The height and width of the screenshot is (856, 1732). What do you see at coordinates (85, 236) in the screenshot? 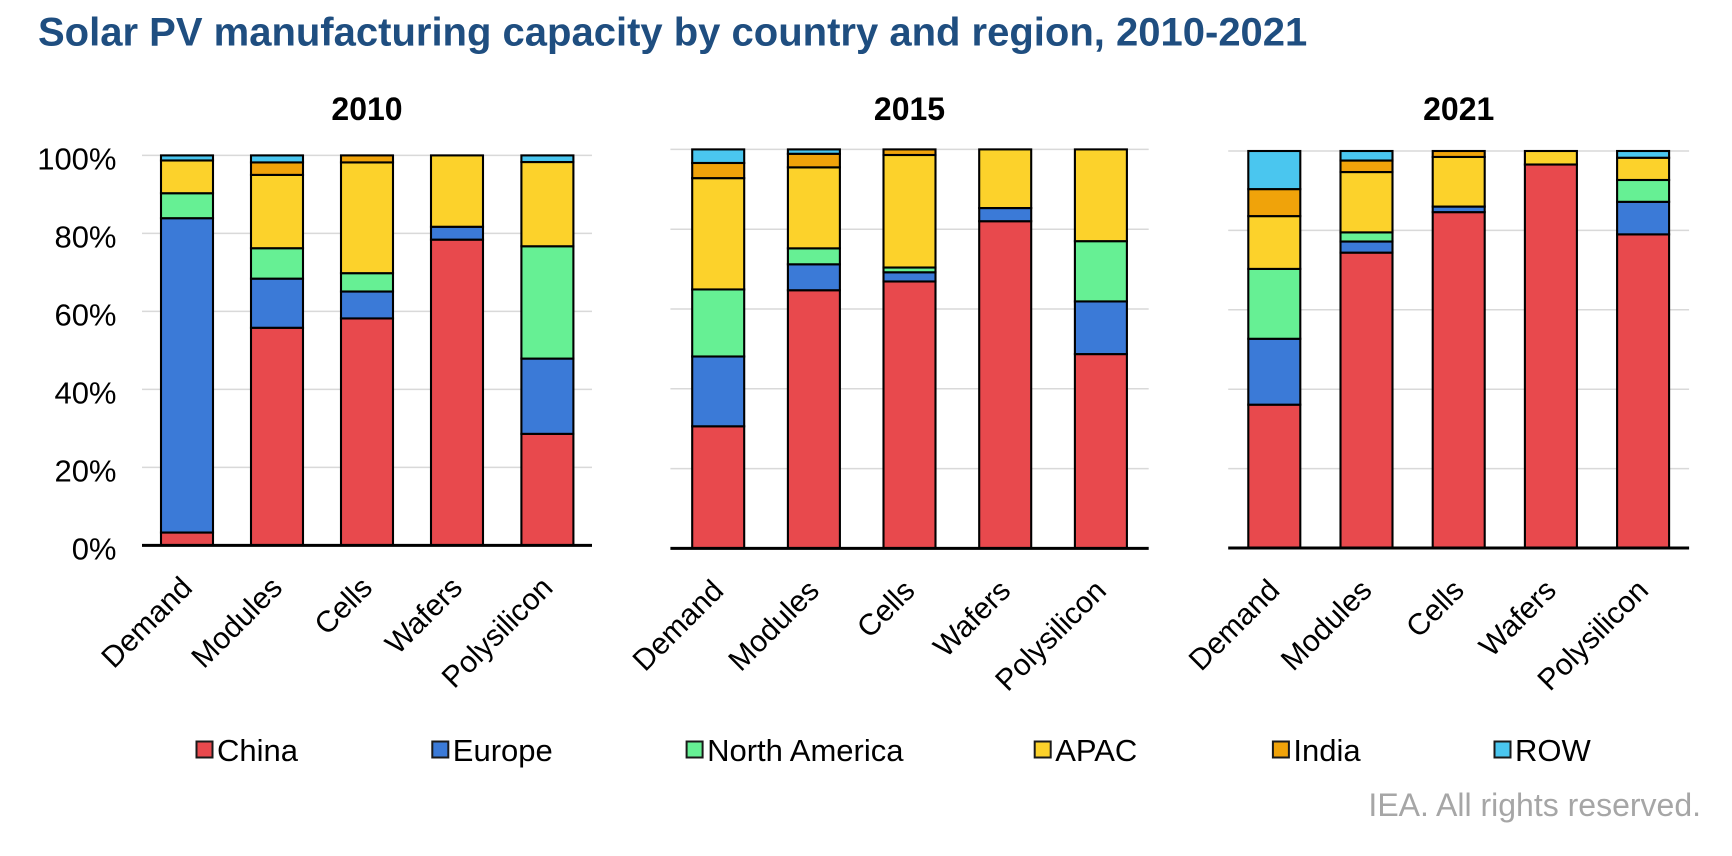
I see `svg-text: 80%` at bounding box center [85, 236].